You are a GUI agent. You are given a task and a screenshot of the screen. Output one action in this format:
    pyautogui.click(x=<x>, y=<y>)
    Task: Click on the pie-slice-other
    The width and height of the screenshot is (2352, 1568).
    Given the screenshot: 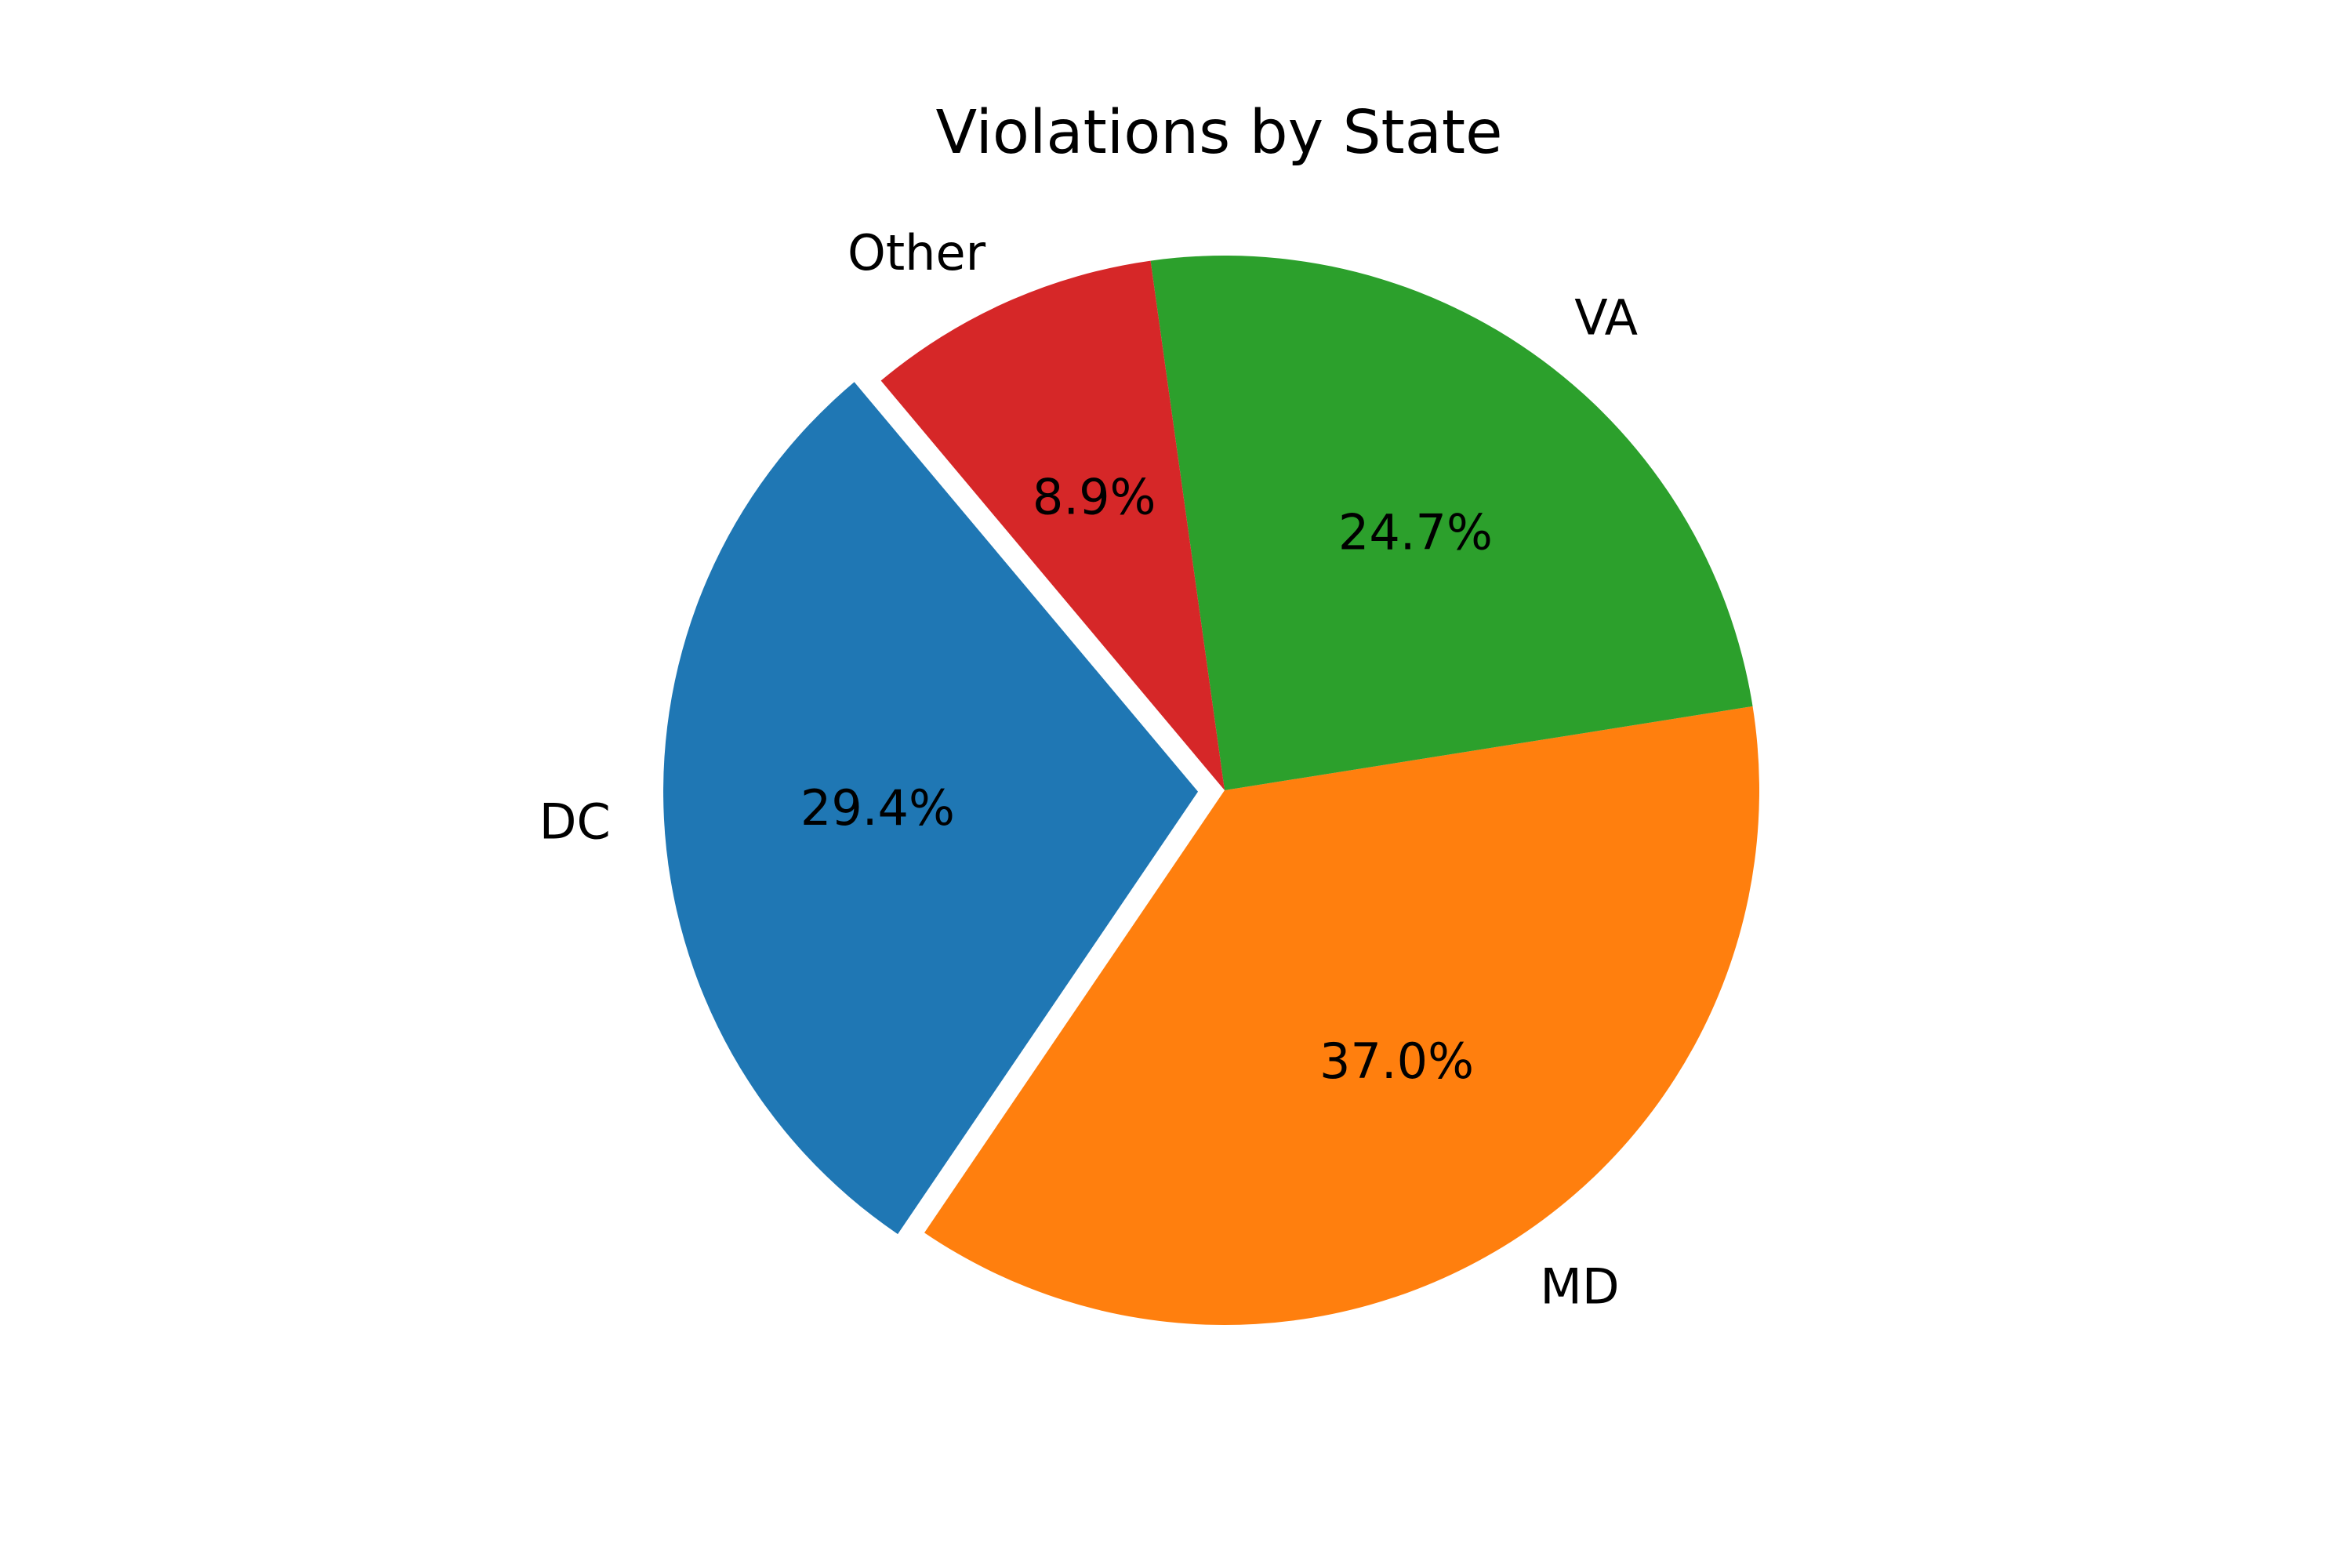 What is the action you would take?
    pyautogui.click(x=1052, y=525)
    